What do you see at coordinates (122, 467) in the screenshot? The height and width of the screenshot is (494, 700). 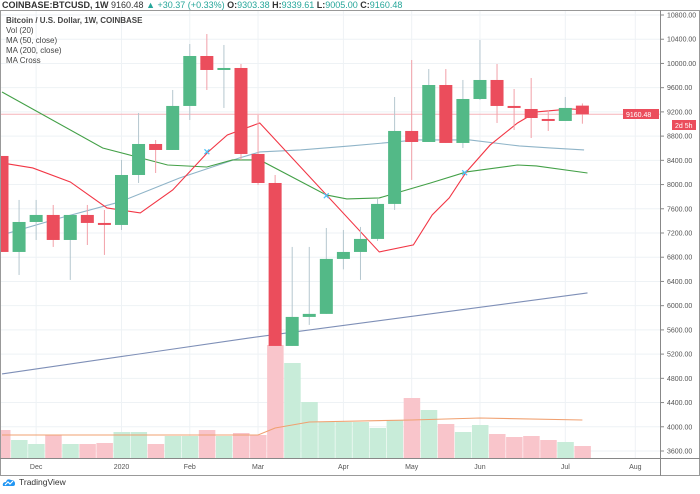 I see `x-tick-label: 2020` at bounding box center [122, 467].